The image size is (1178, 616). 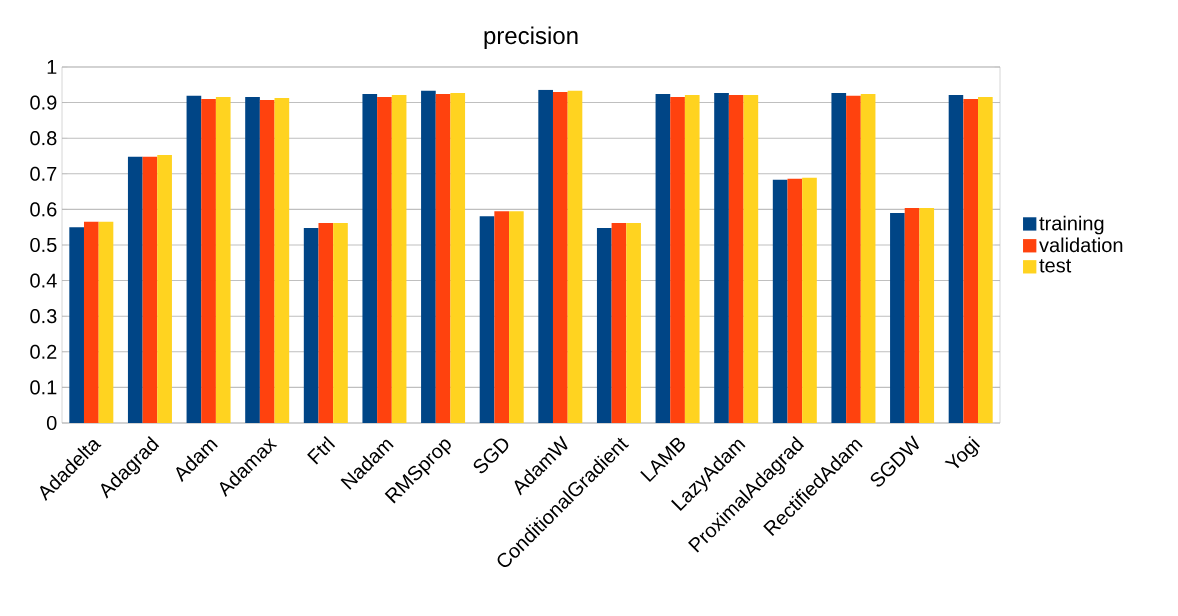 What do you see at coordinates (962, 452) in the screenshot?
I see `x-tick-label: Yogi` at bounding box center [962, 452].